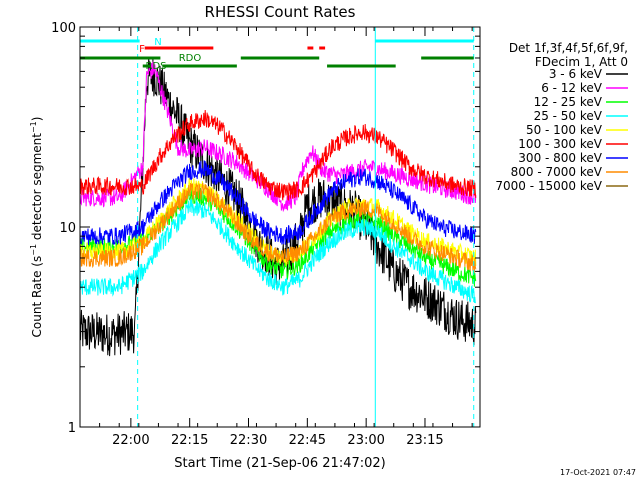 The height and width of the screenshot is (480, 640). What do you see at coordinates (156, 66) in the screenshot?
I see `flag-bar-label: RDS` at bounding box center [156, 66].